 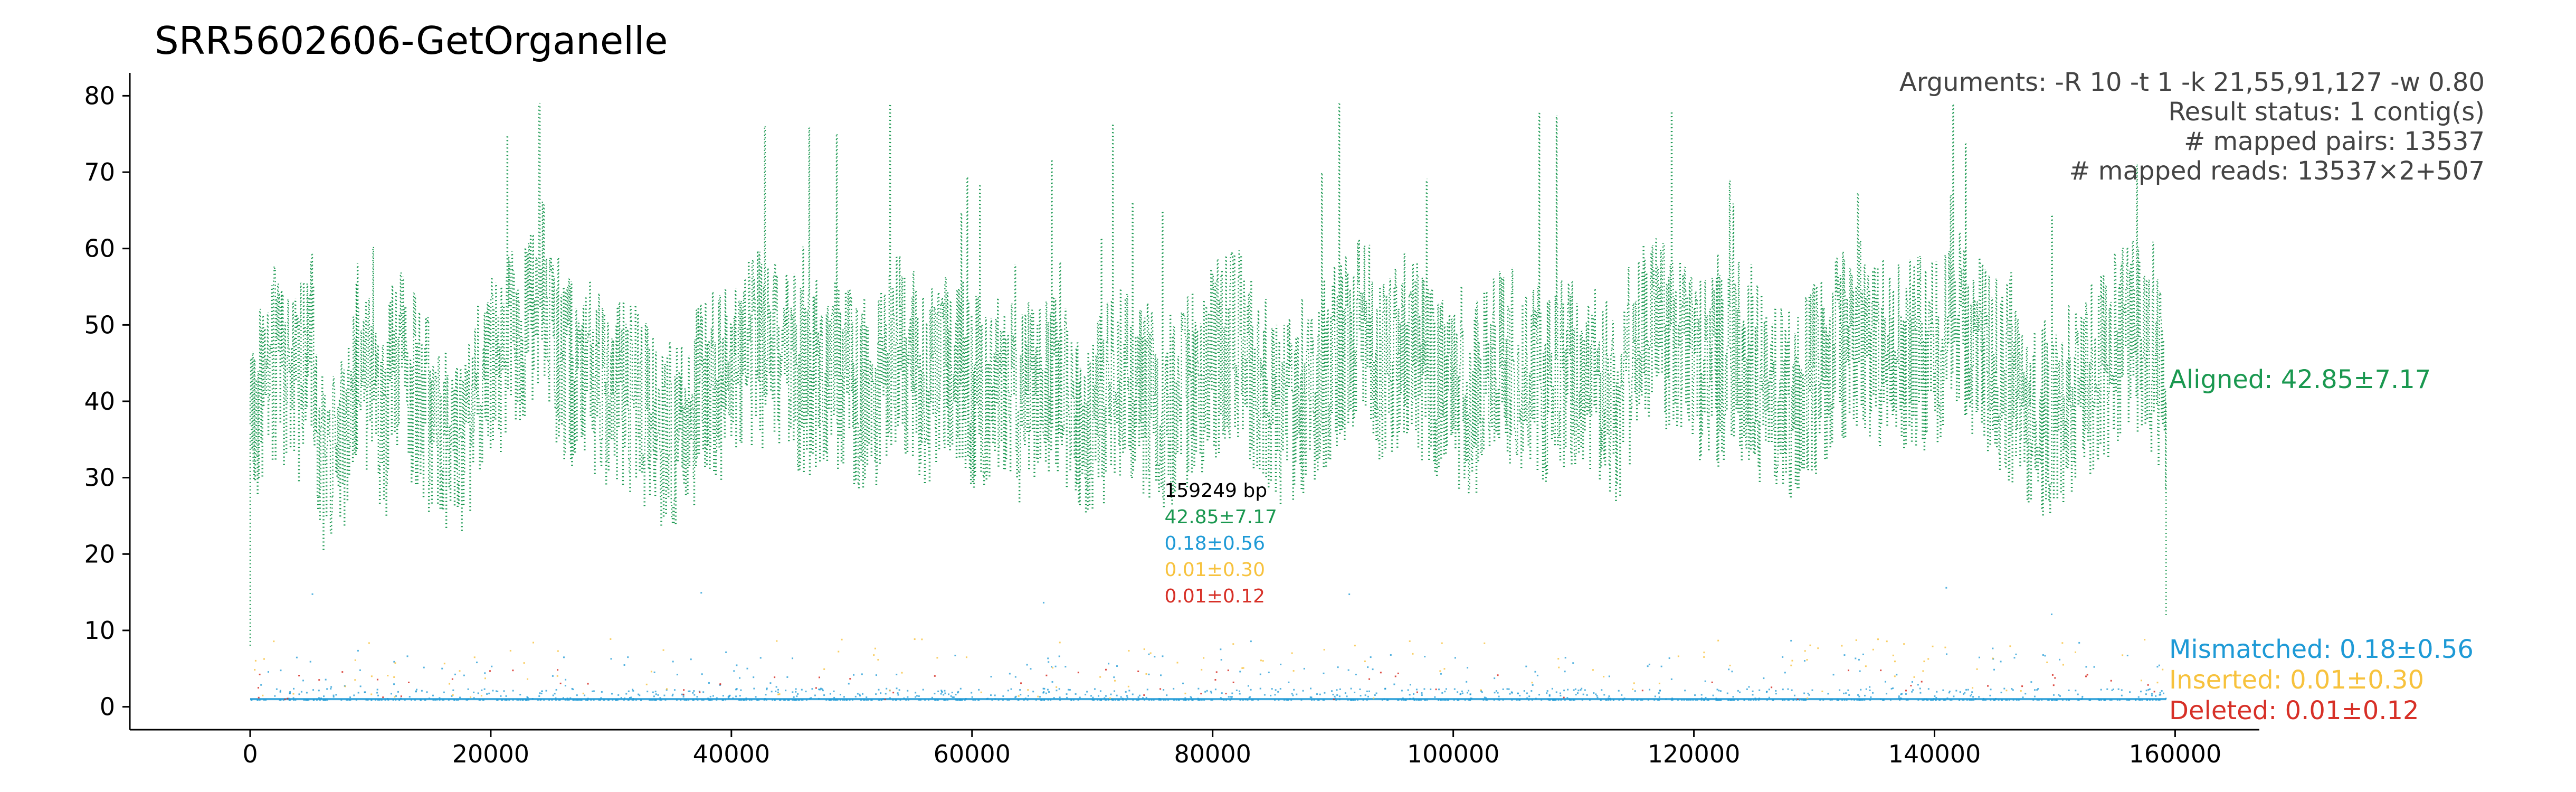 What do you see at coordinates (972, 754) in the screenshot?
I see `x-tick-label-3: 60000` at bounding box center [972, 754].